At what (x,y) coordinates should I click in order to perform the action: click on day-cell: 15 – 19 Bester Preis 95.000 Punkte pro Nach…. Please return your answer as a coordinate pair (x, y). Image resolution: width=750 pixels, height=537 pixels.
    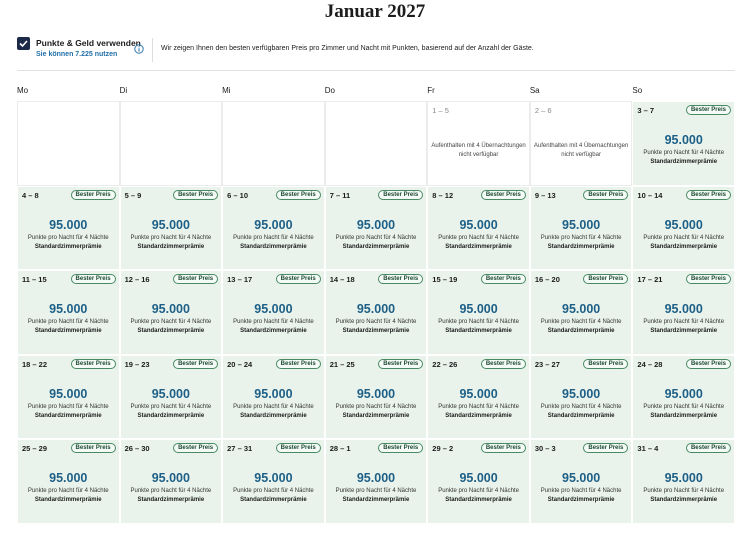
    Looking at the image, I should click on (478, 312).